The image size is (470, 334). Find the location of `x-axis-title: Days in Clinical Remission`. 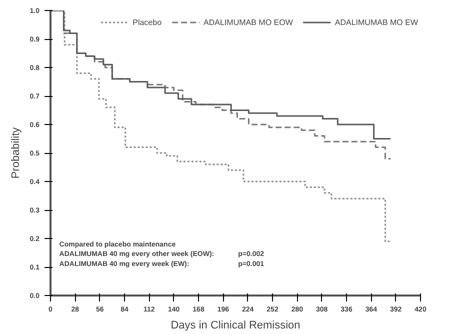

x-axis-title: Days in Clinical Remission is located at coordinates (235, 326).